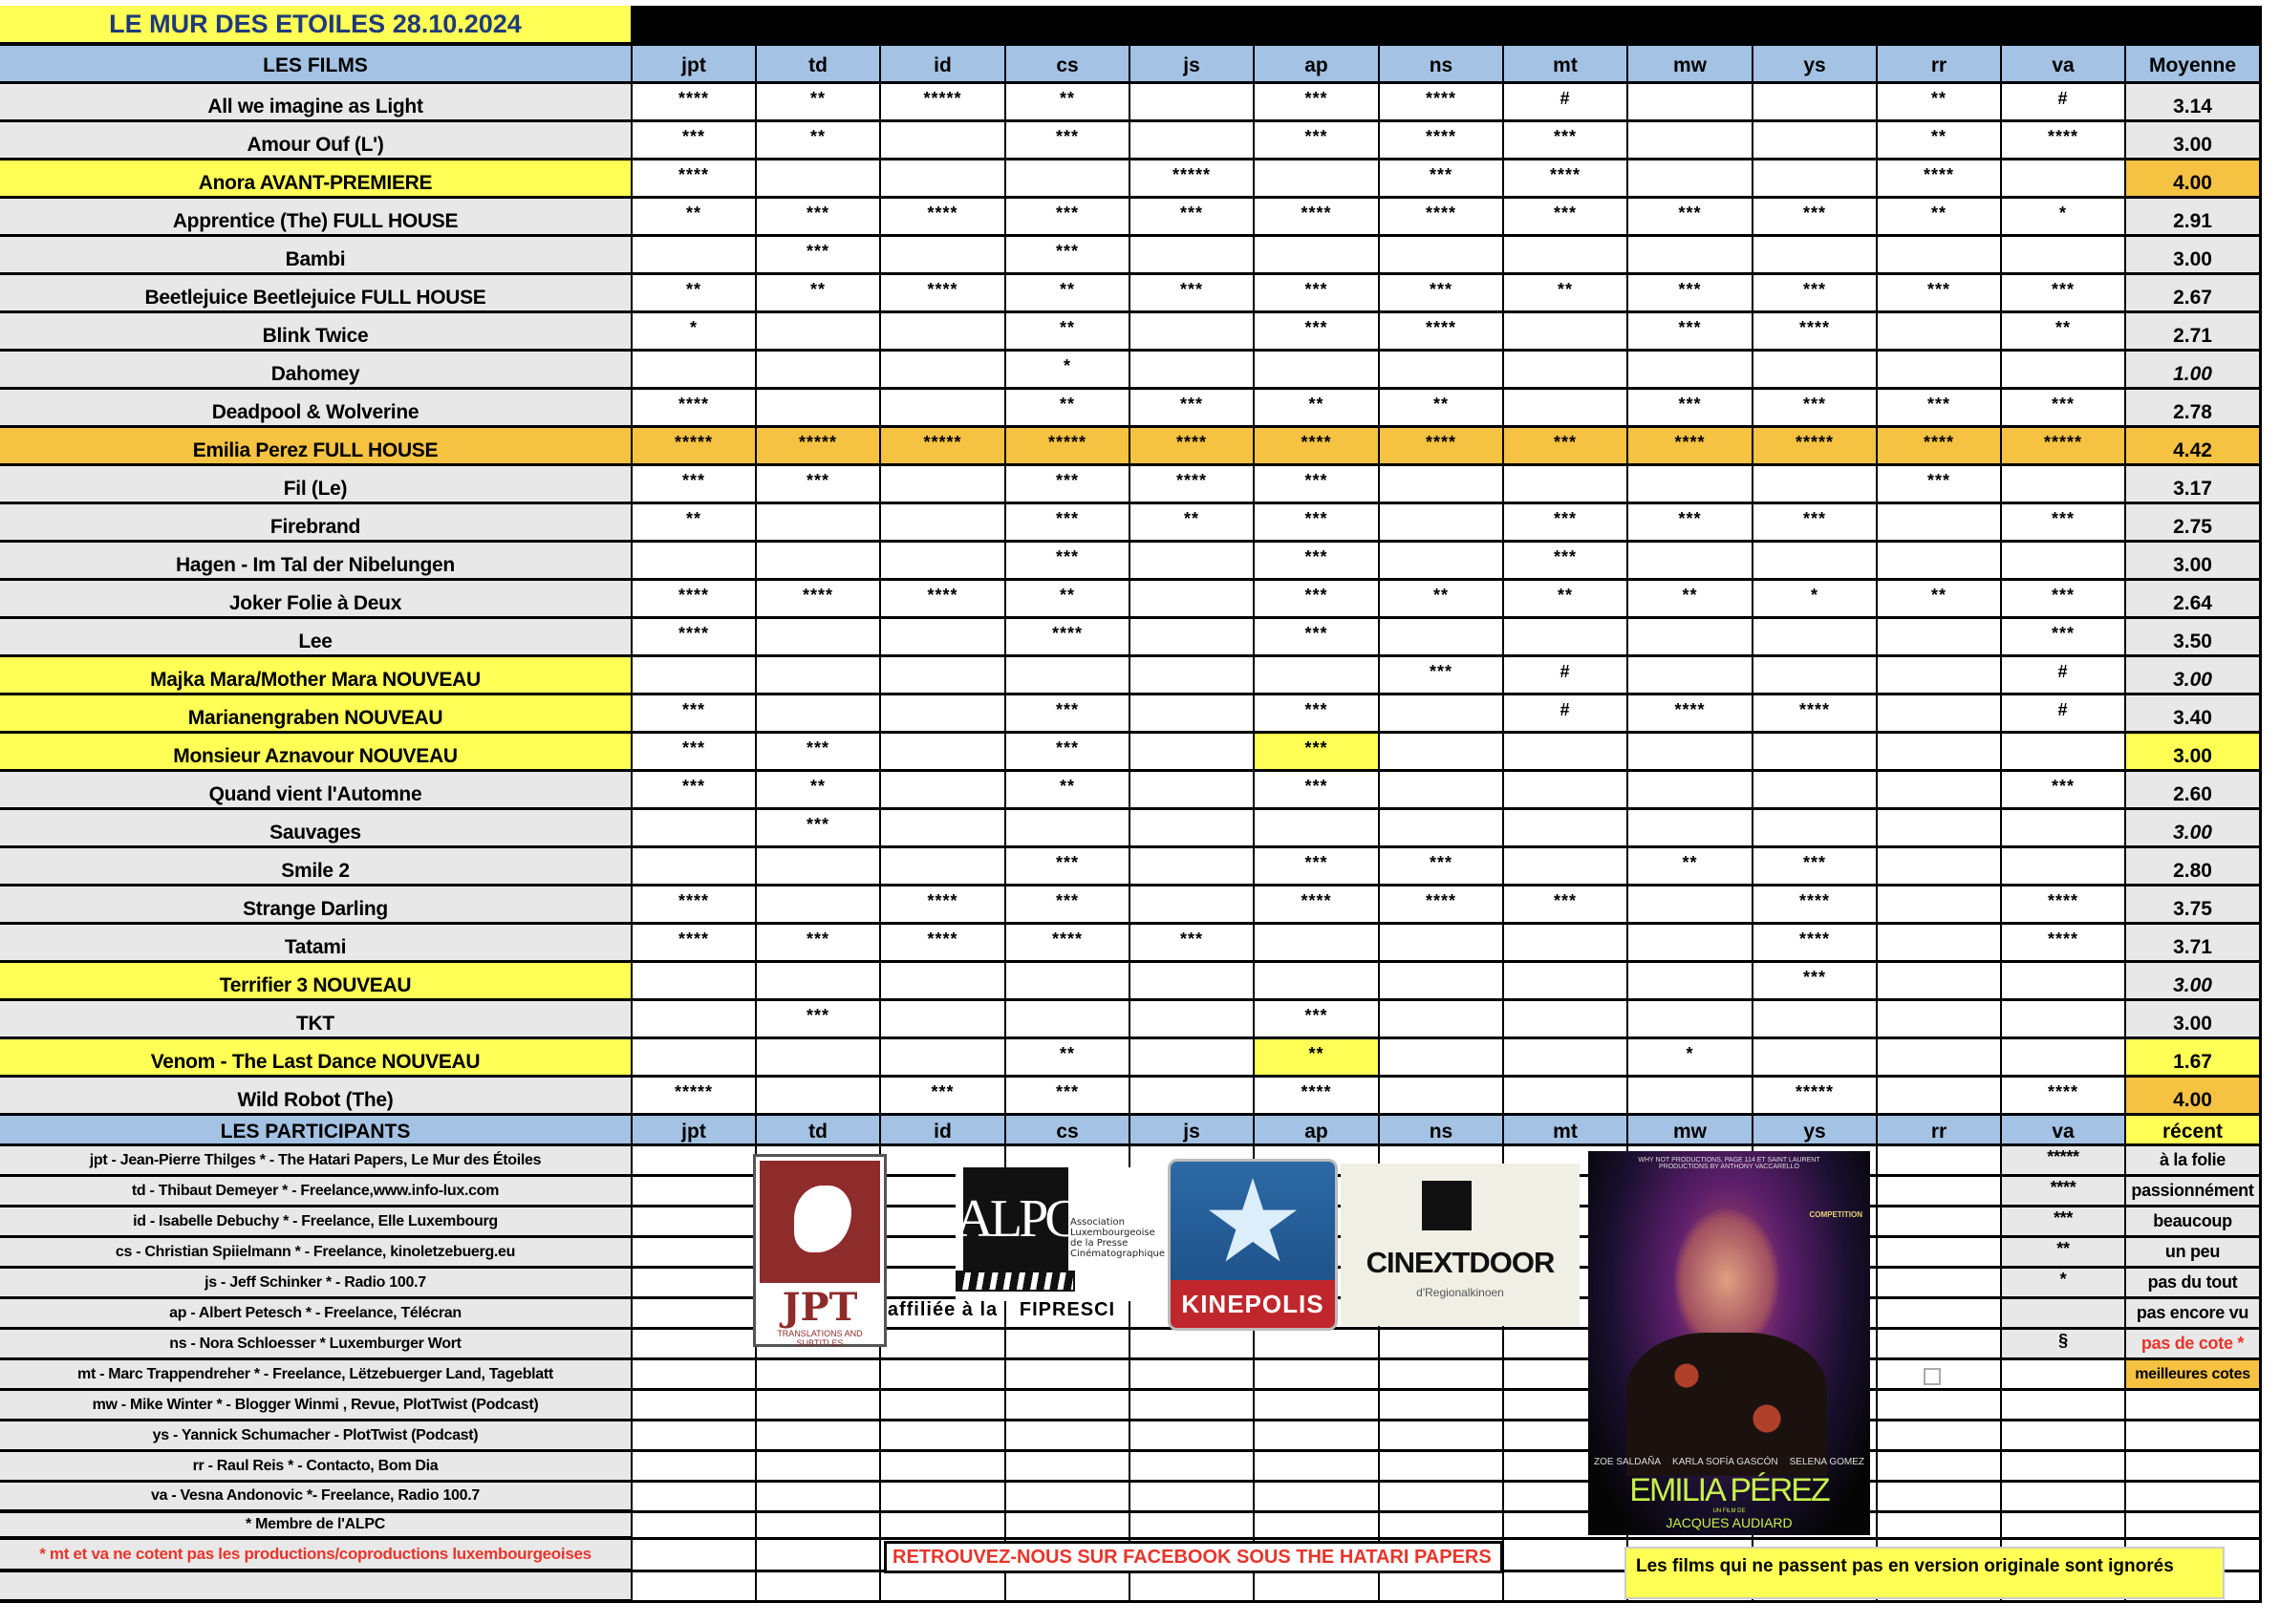 Image resolution: width=2280 pixels, height=1624 pixels. Describe the element at coordinates (1442, 65) in the screenshot. I see `critic-header-ns: ns` at that location.